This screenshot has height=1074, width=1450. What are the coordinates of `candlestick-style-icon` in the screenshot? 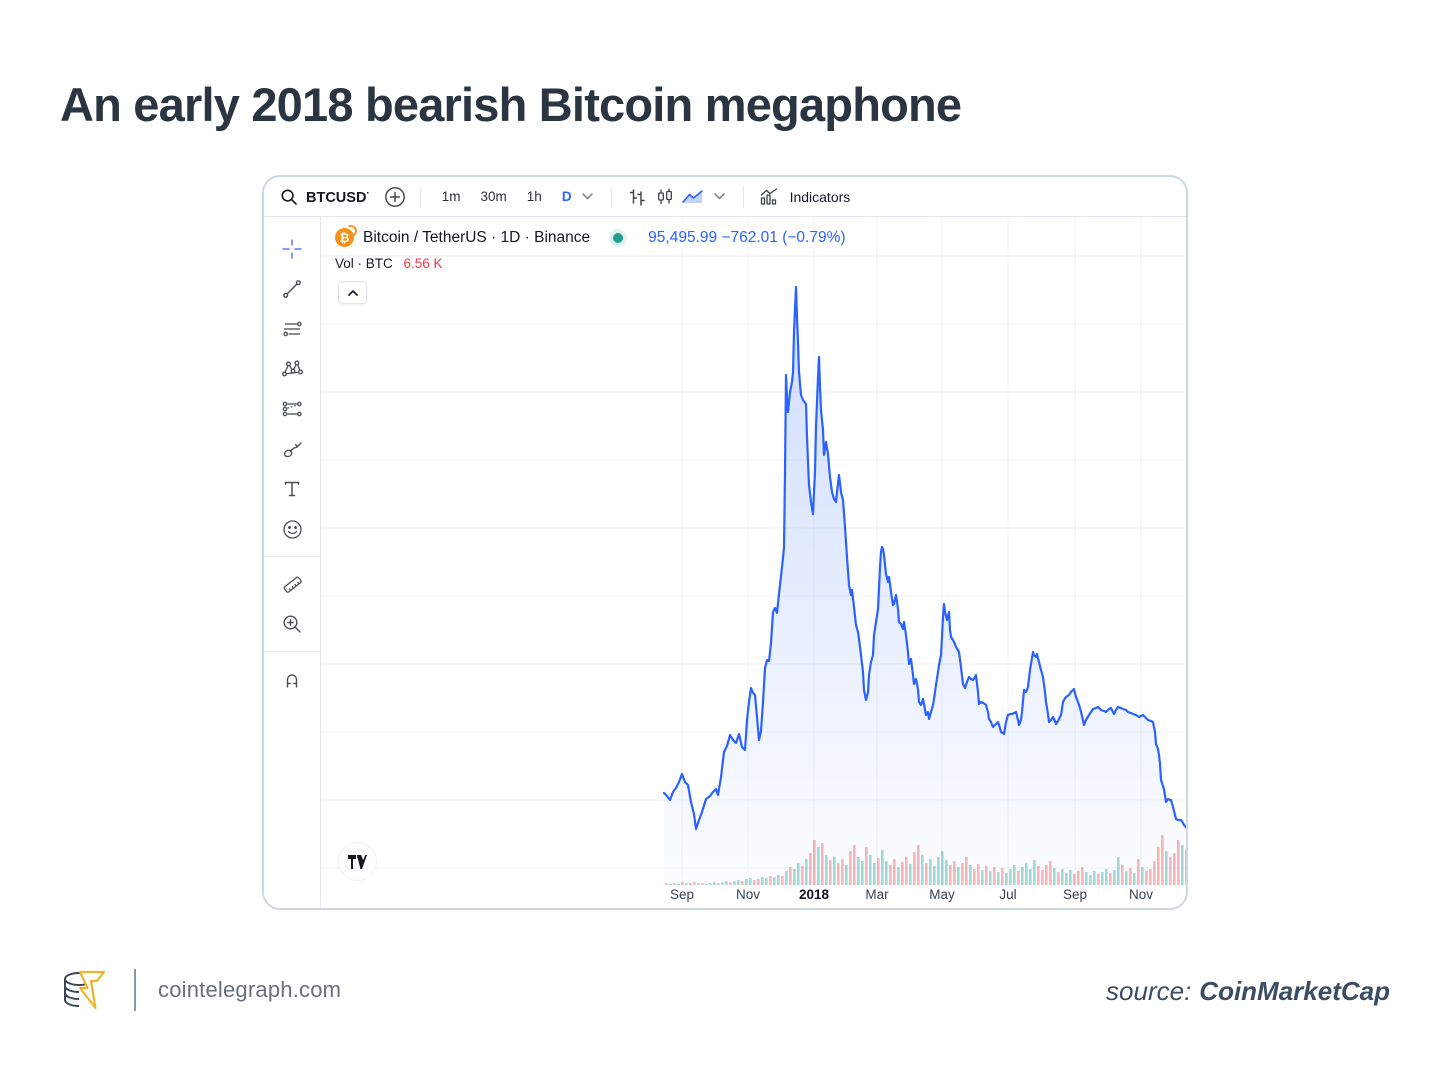 It's located at (665, 197).